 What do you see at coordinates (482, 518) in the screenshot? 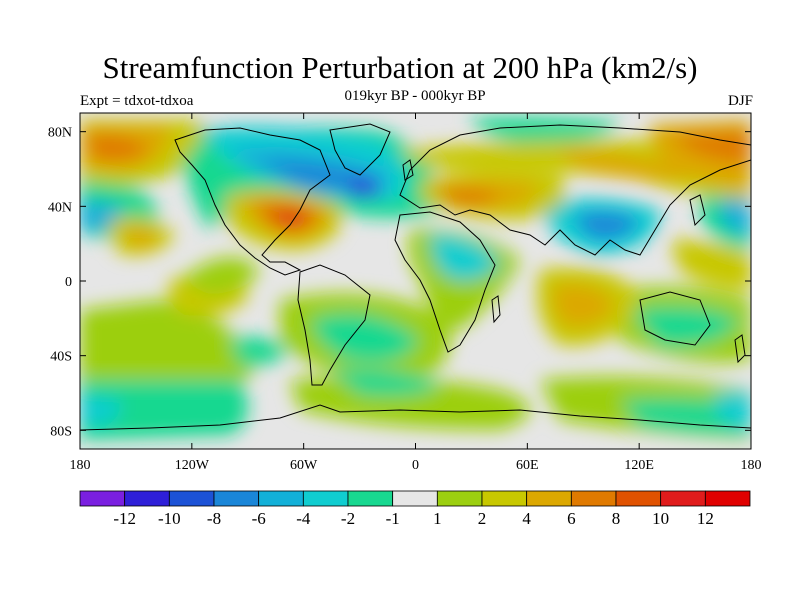
I see `colorbar-label: 2` at bounding box center [482, 518].